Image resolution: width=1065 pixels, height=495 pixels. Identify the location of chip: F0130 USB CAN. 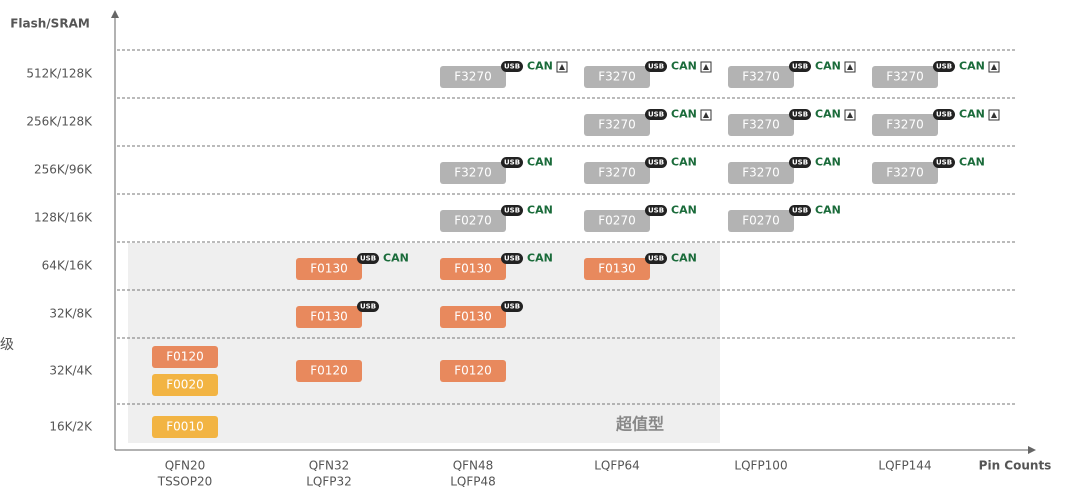
(352, 266).